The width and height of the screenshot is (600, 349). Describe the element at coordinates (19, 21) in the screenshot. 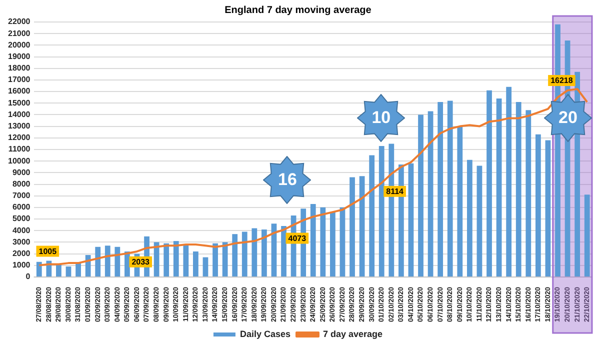

I see `y-tick-label: 22000` at that location.